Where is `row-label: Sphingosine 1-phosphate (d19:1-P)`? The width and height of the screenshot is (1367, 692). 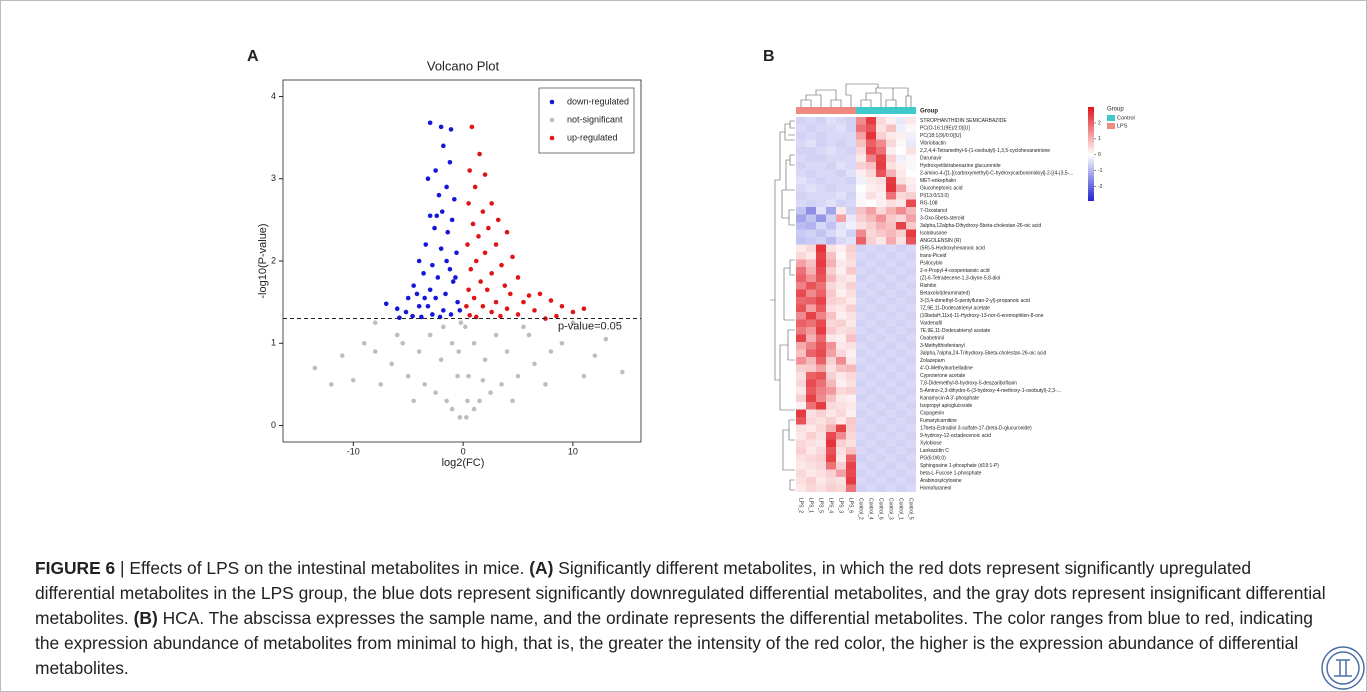
row-label: Sphingosine 1-phosphate (d19:1-P) is located at coordinates (959, 466).